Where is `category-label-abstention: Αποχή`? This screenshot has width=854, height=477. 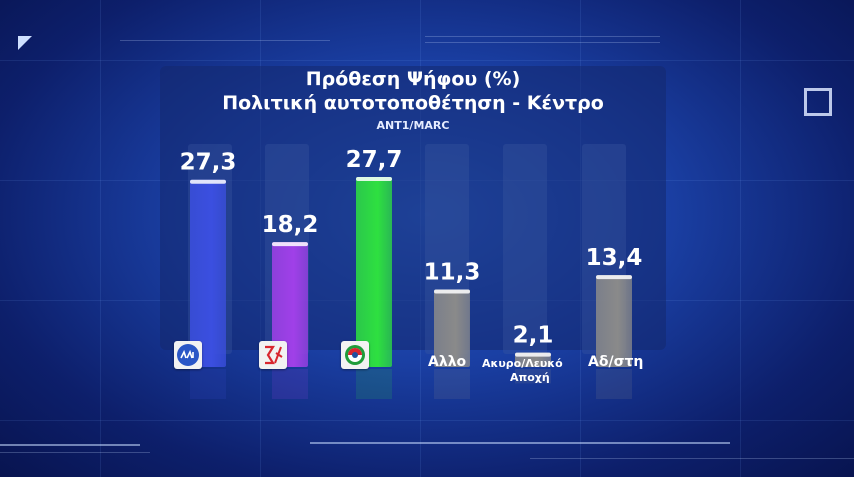 category-label-abstention: Αποχή is located at coordinates (530, 377).